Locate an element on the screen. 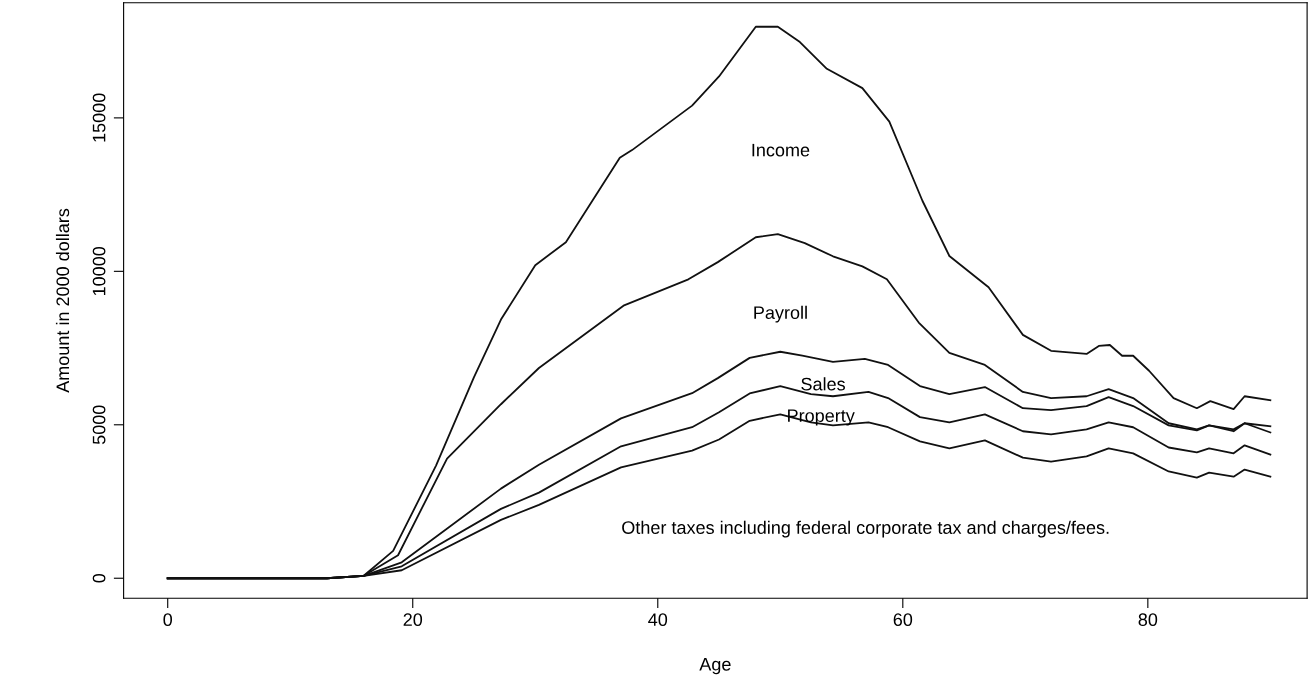  x-tick-label: 60 is located at coordinates (903, 620).